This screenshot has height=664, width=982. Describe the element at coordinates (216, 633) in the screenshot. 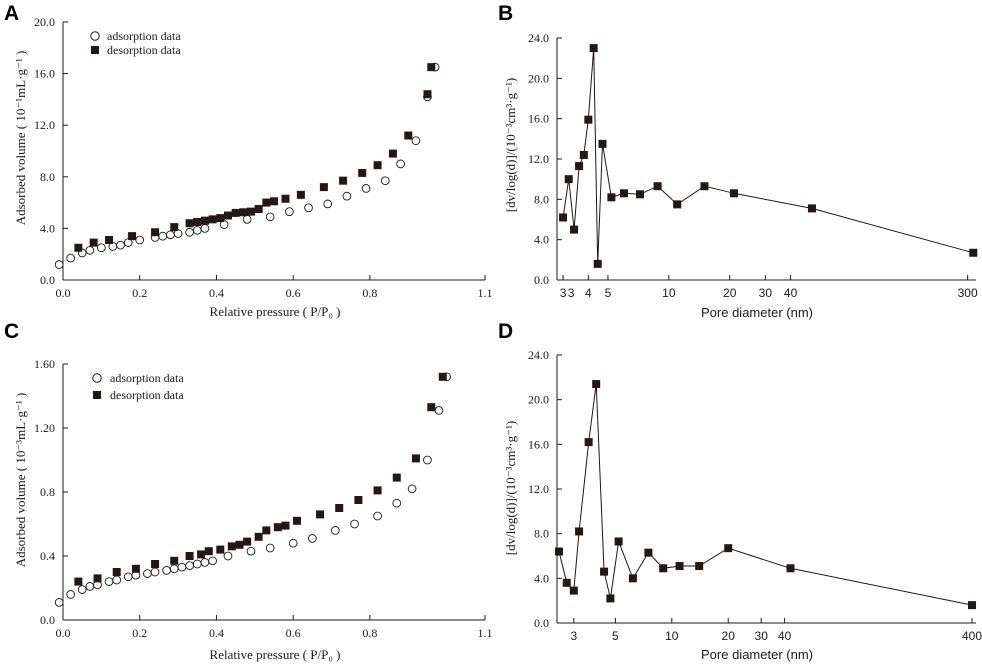

I see `x-tick-label: 0.4` at that location.